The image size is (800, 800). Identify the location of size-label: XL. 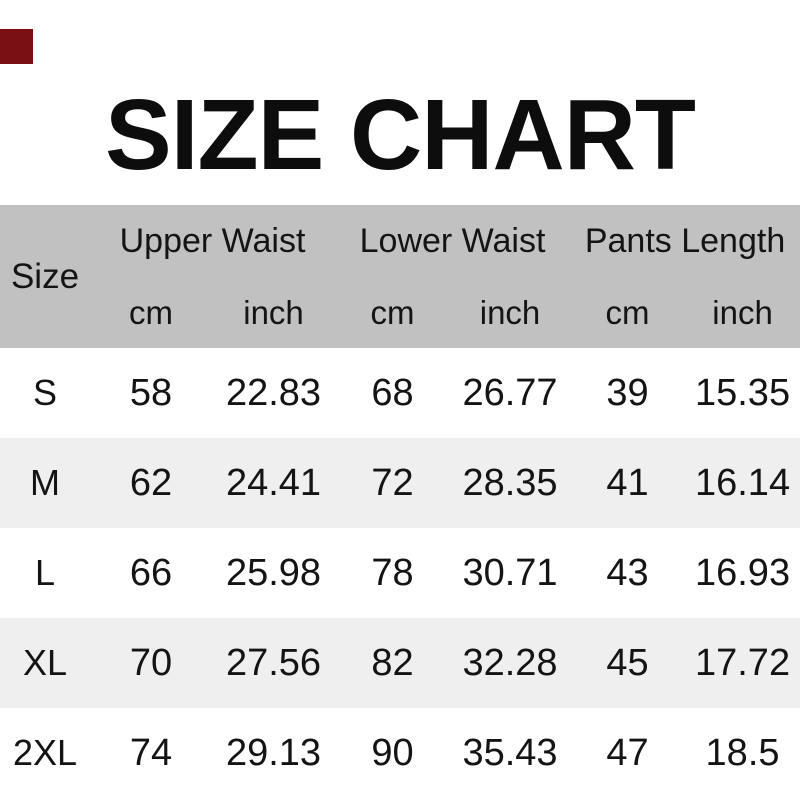
(45, 662).